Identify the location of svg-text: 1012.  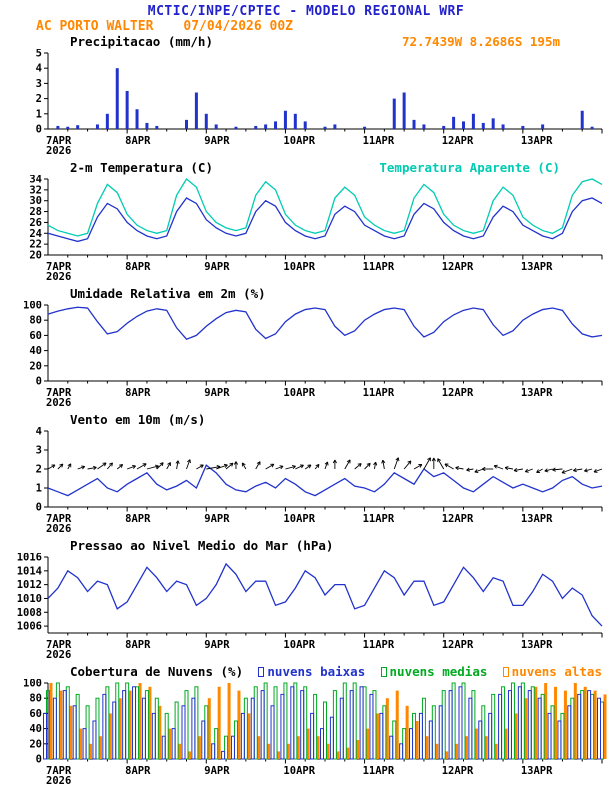
(29, 585).